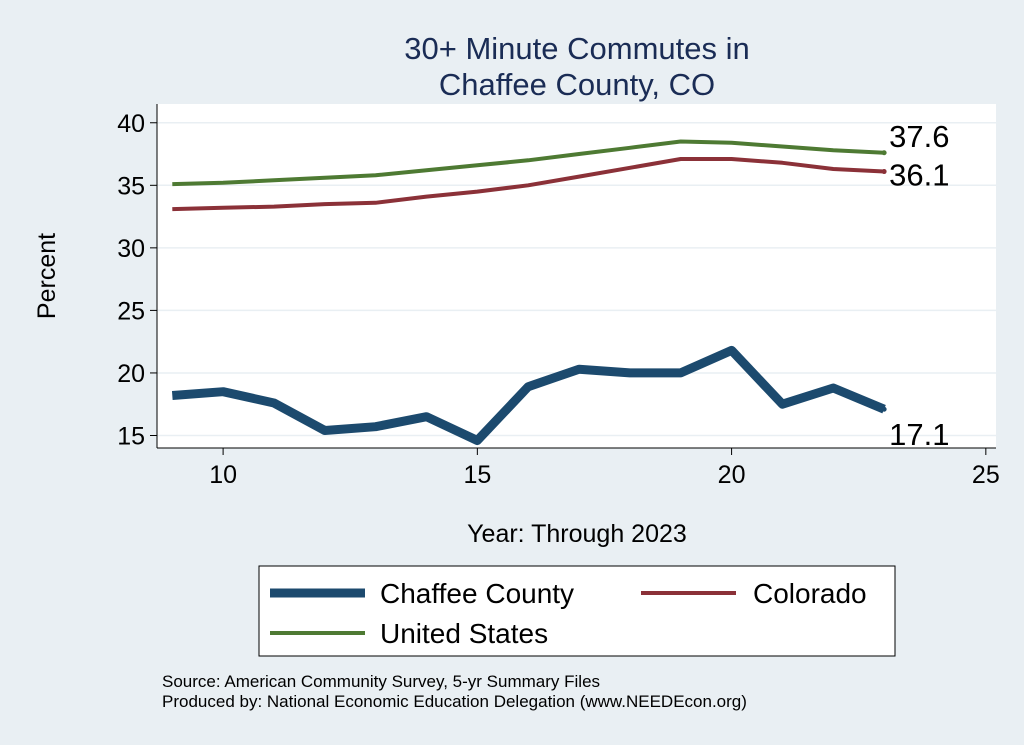  Describe the element at coordinates (464, 633) in the screenshot. I see `legend-label-united-states: United States` at that location.